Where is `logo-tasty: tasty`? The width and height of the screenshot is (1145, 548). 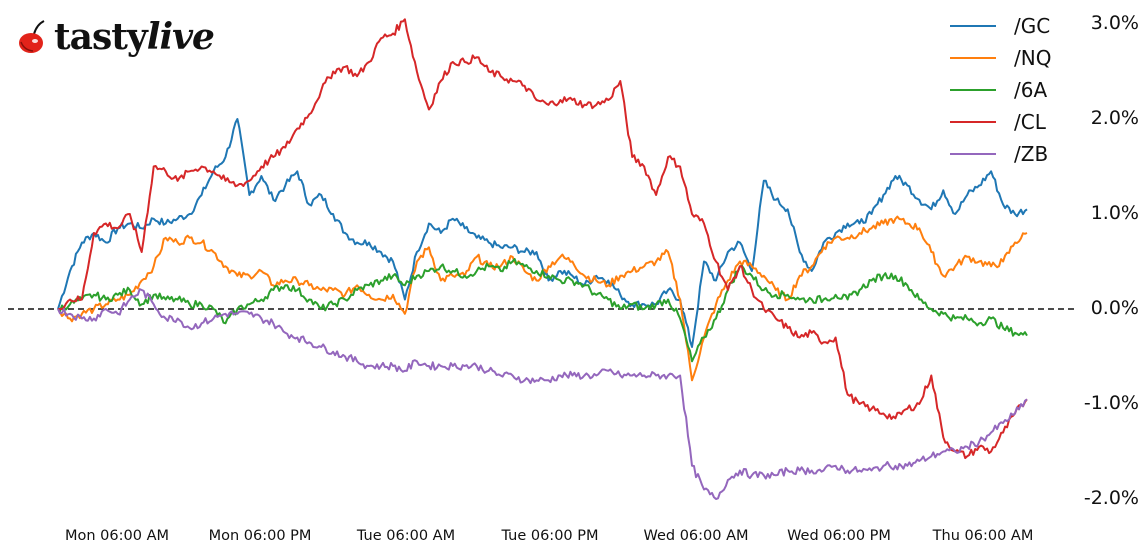
logo-tasty: tasty is located at coordinates (101, 37).